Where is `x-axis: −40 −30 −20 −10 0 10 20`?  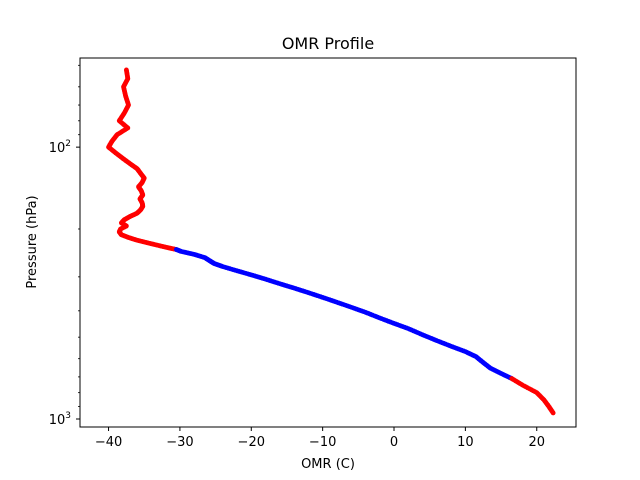
x-axis: −40 −30 −20 −10 0 10 20 is located at coordinates (320, 438).